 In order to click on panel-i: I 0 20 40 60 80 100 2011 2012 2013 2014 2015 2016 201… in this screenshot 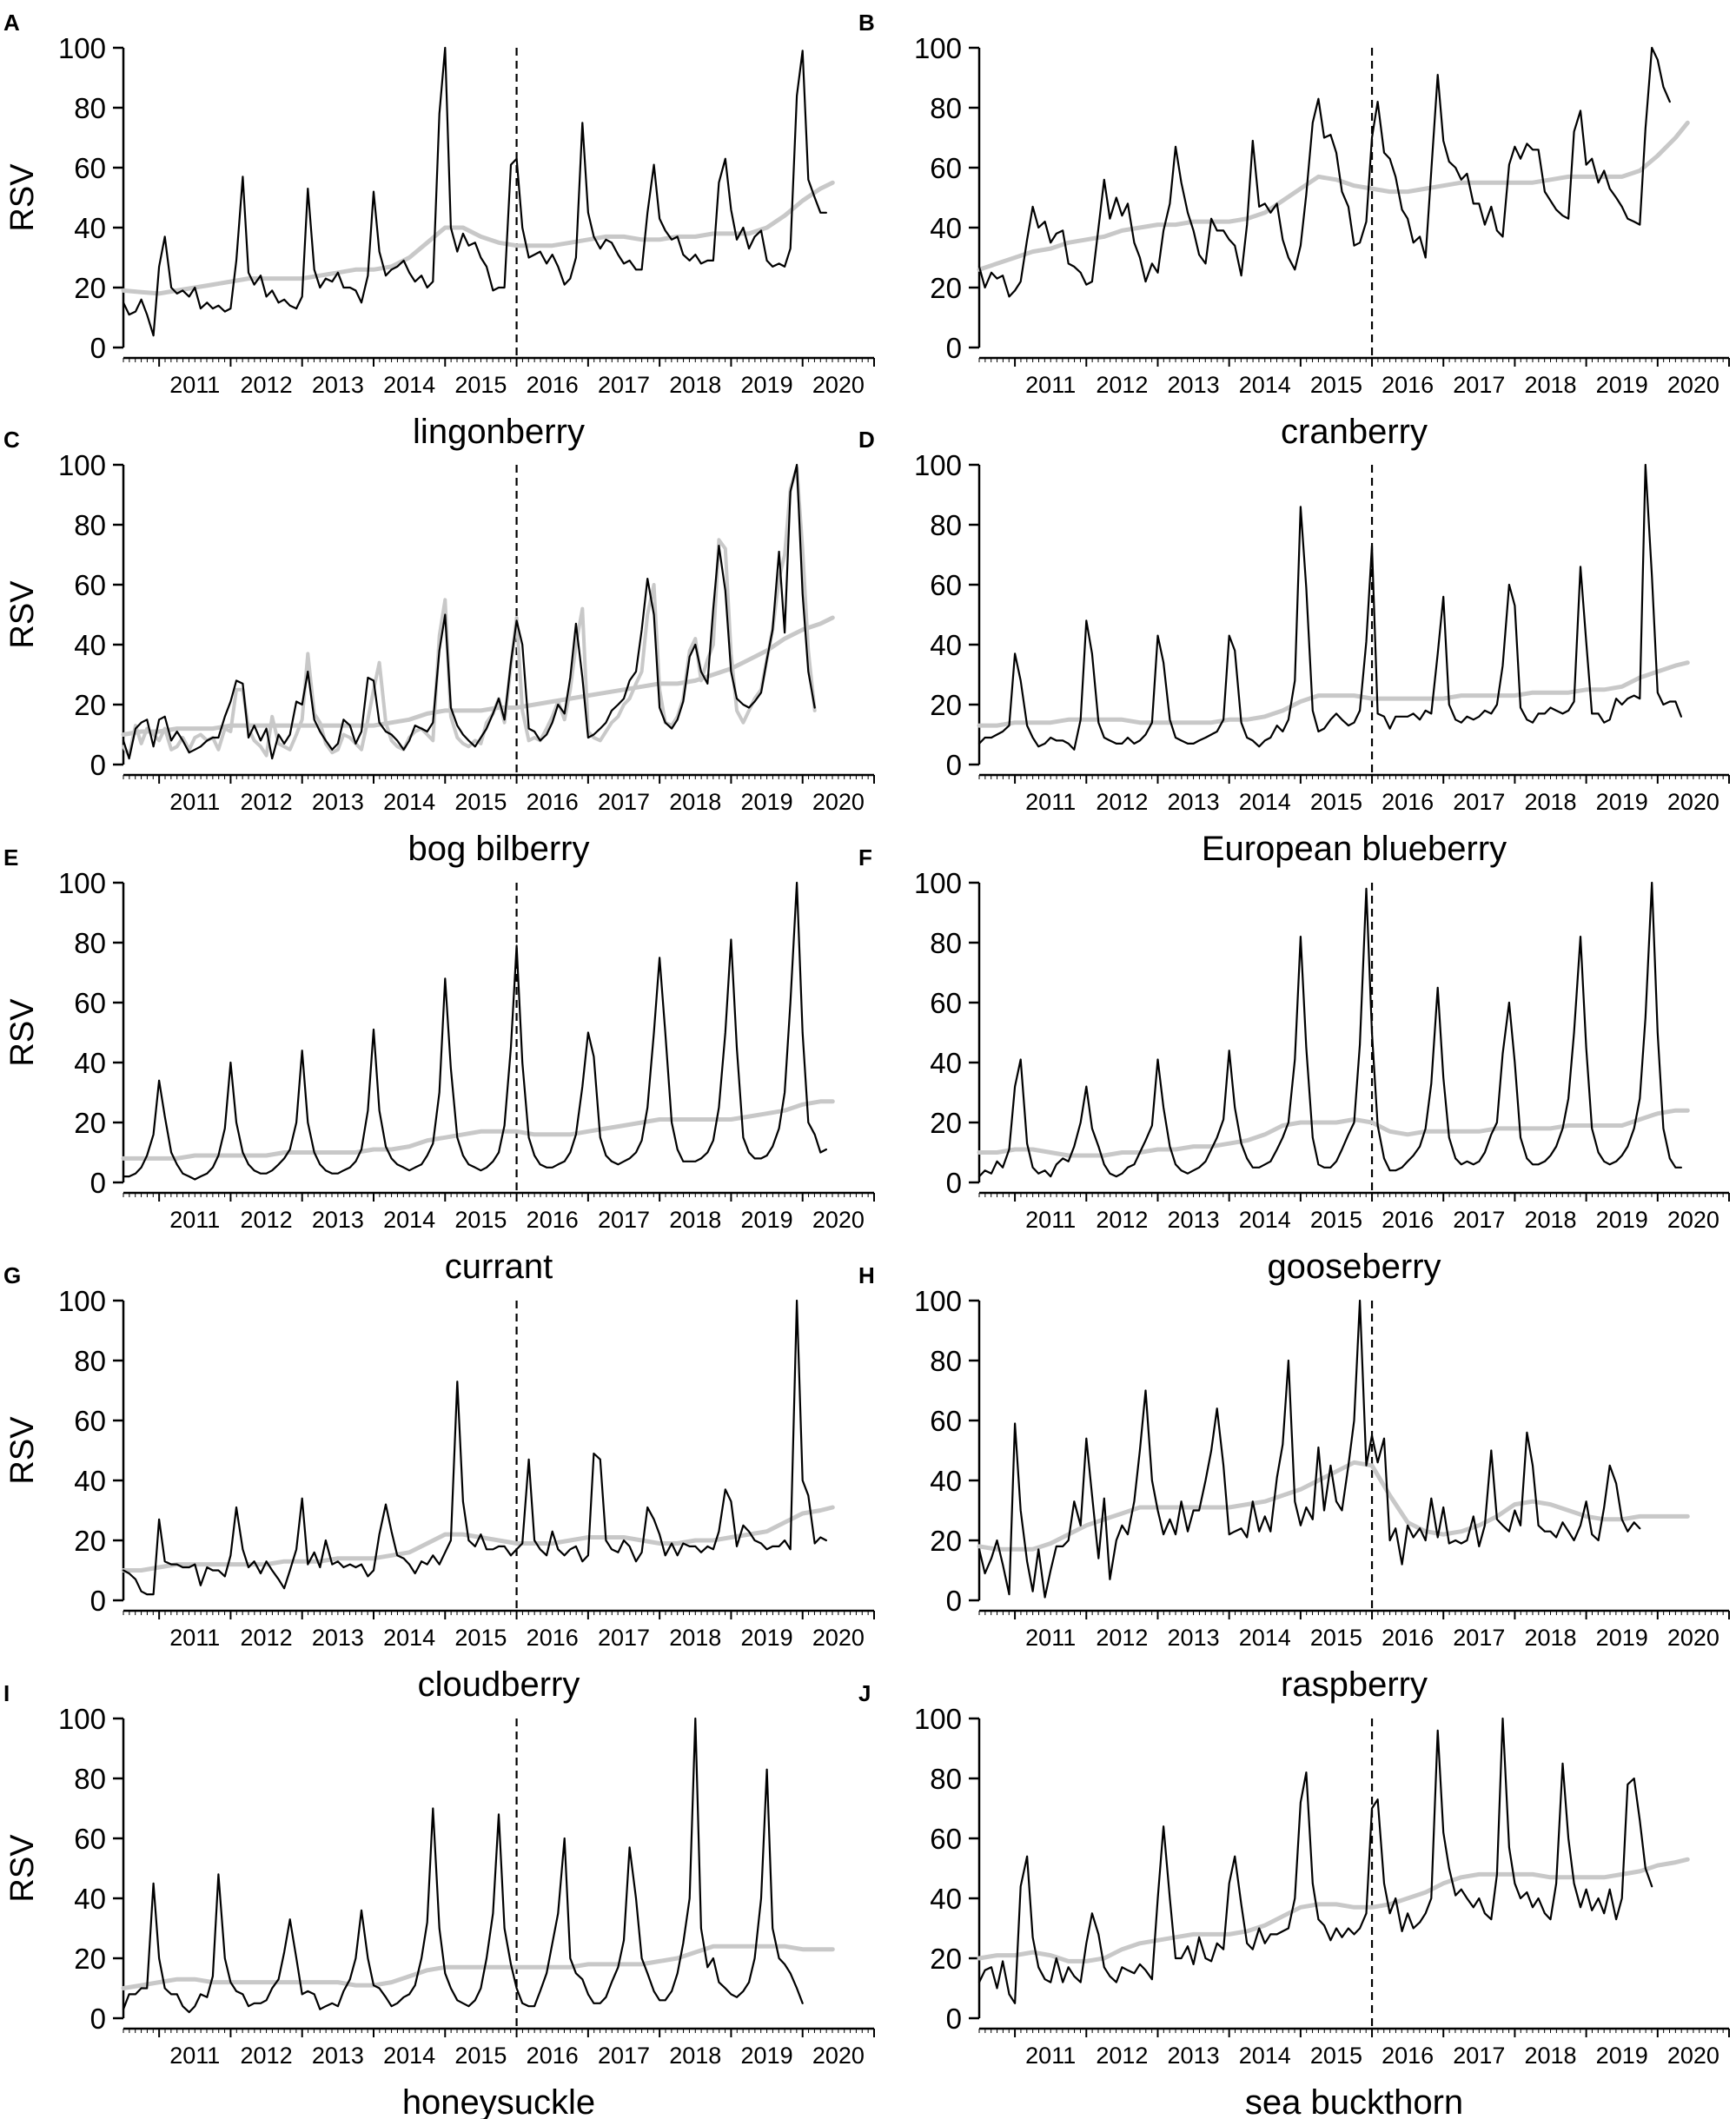, I will do `click(439, 1900)`.